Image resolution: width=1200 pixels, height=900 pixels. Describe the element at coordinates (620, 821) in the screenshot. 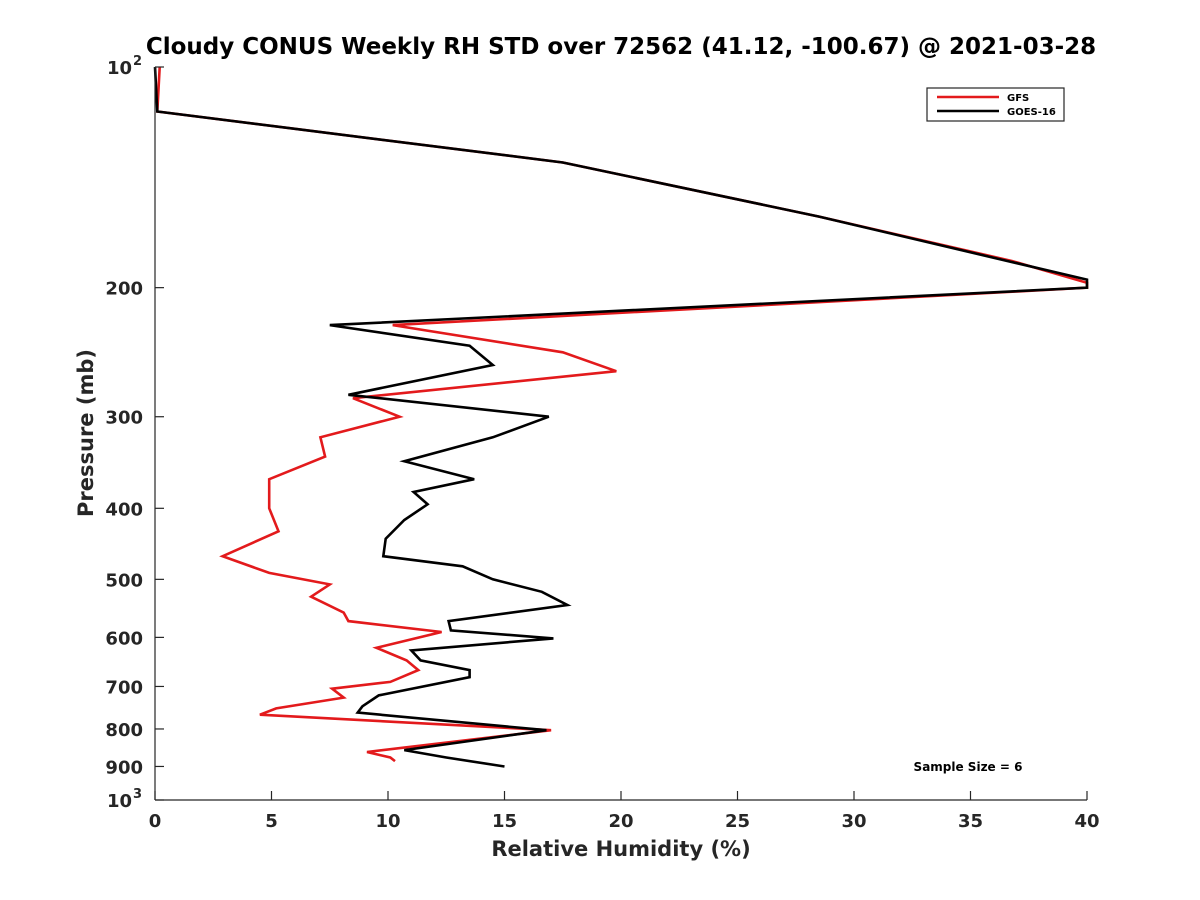

I see `x-tick-label: 20` at that location.